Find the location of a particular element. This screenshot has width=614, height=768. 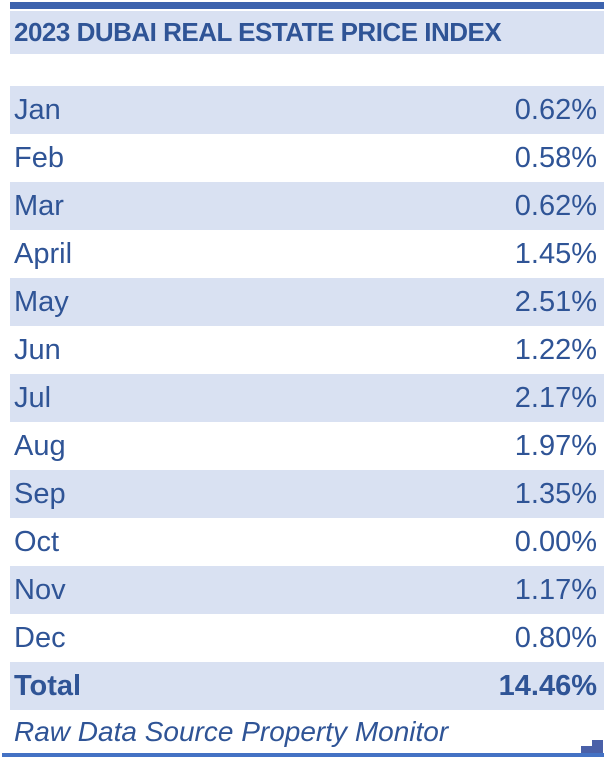

month-label: May is located at coordinates (41, 301).